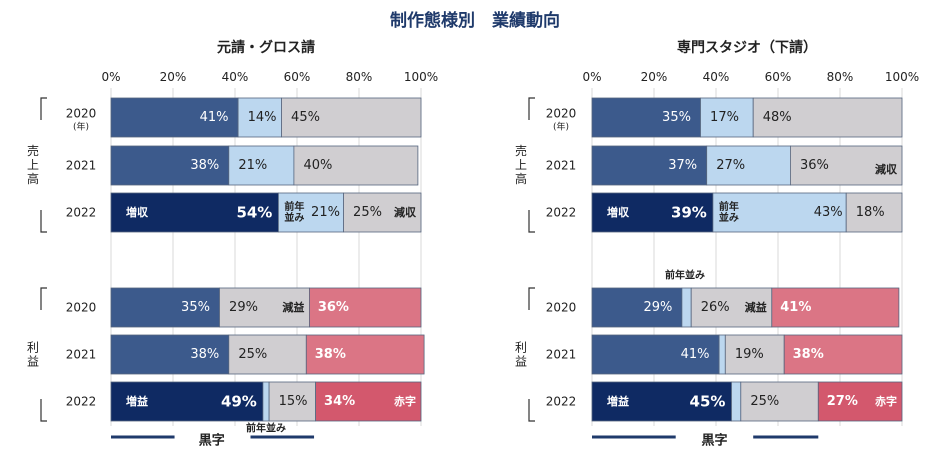 This screenshot has width=950, height=458. Describe the element at coordinates (777, 117) in the screenshot. I see `data-label: 48%` at that location.